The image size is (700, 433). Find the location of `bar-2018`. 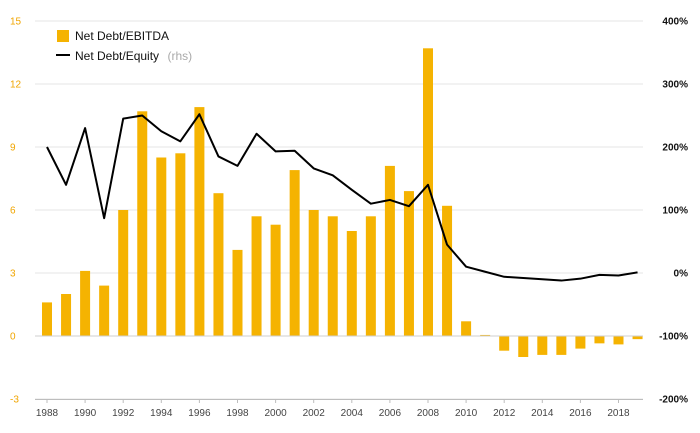

bar-2018 is located at coordinates (618, 340).